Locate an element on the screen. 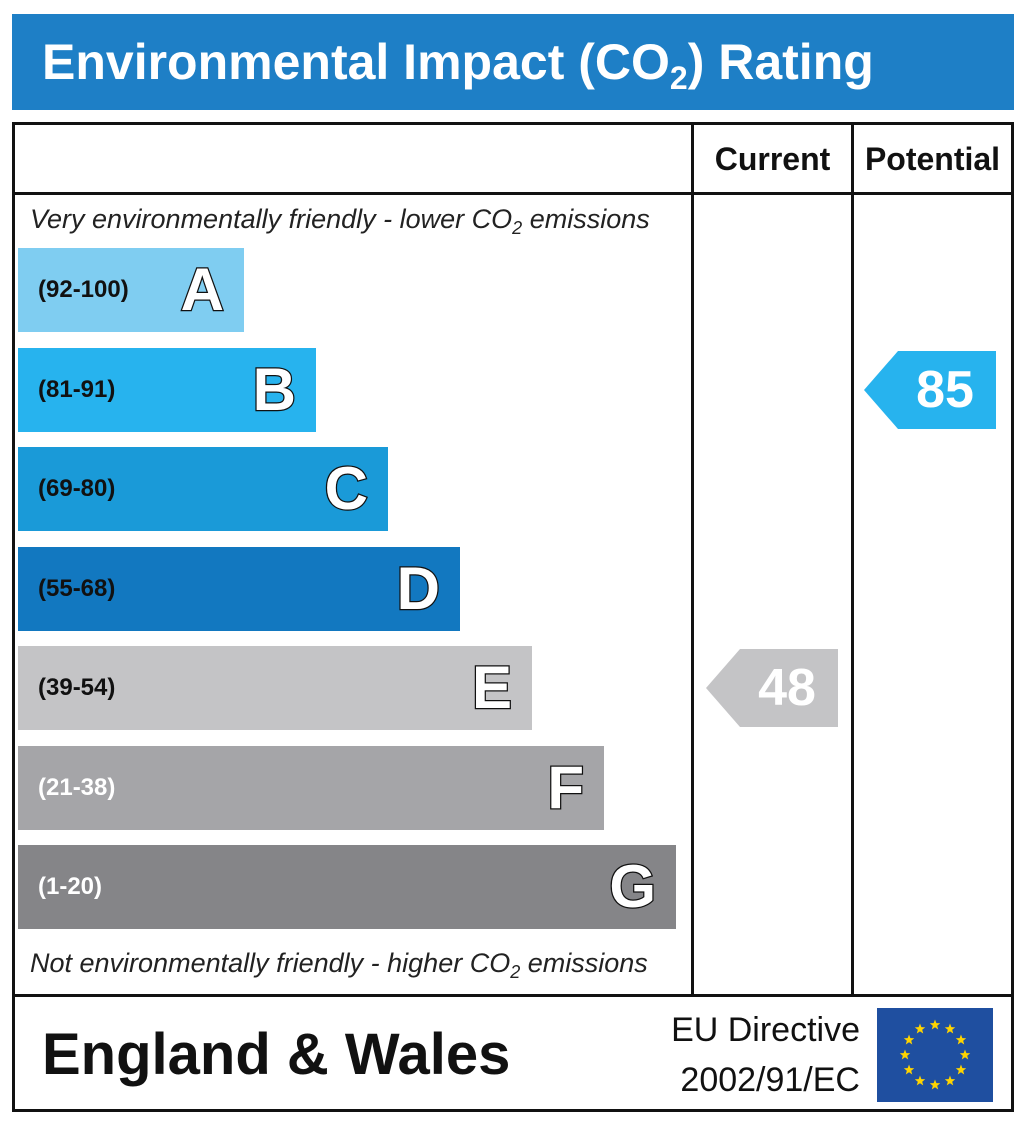  band-b-letter: B is located at coordinates (274, 389).